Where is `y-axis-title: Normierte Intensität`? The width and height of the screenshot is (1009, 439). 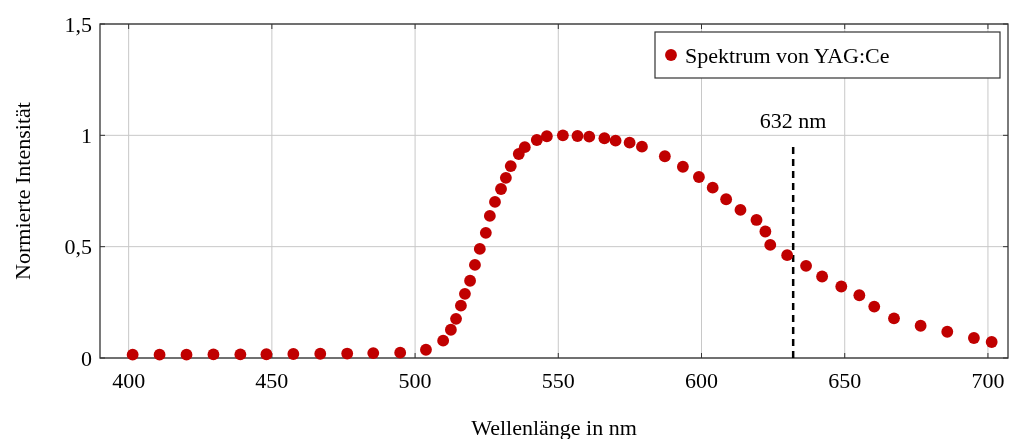 y-axis-title: Normierte Intensität is located at coordinates (22, 191).